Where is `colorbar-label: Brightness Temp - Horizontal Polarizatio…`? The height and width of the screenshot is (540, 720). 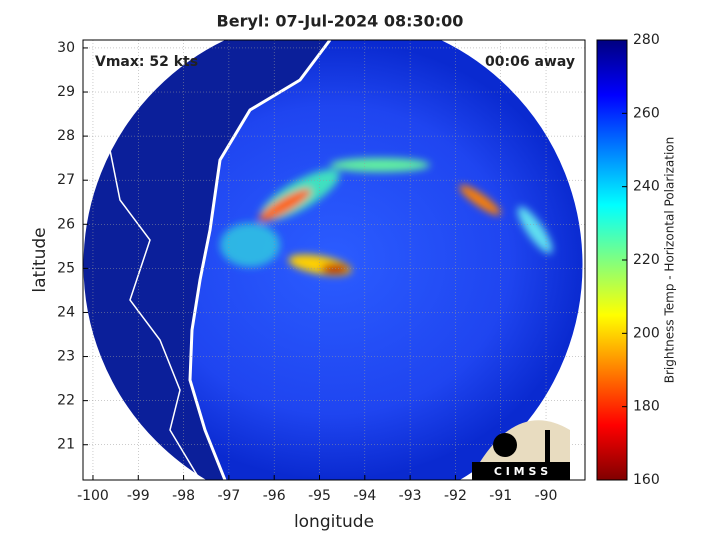 colorbar-label: Brightness Temp - Horizontal Polarizatio… is located at coordinates (670, 260).